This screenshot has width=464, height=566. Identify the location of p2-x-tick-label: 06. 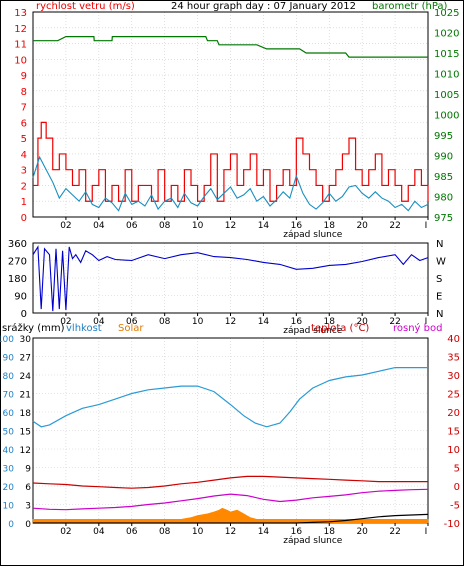
(132, 322).